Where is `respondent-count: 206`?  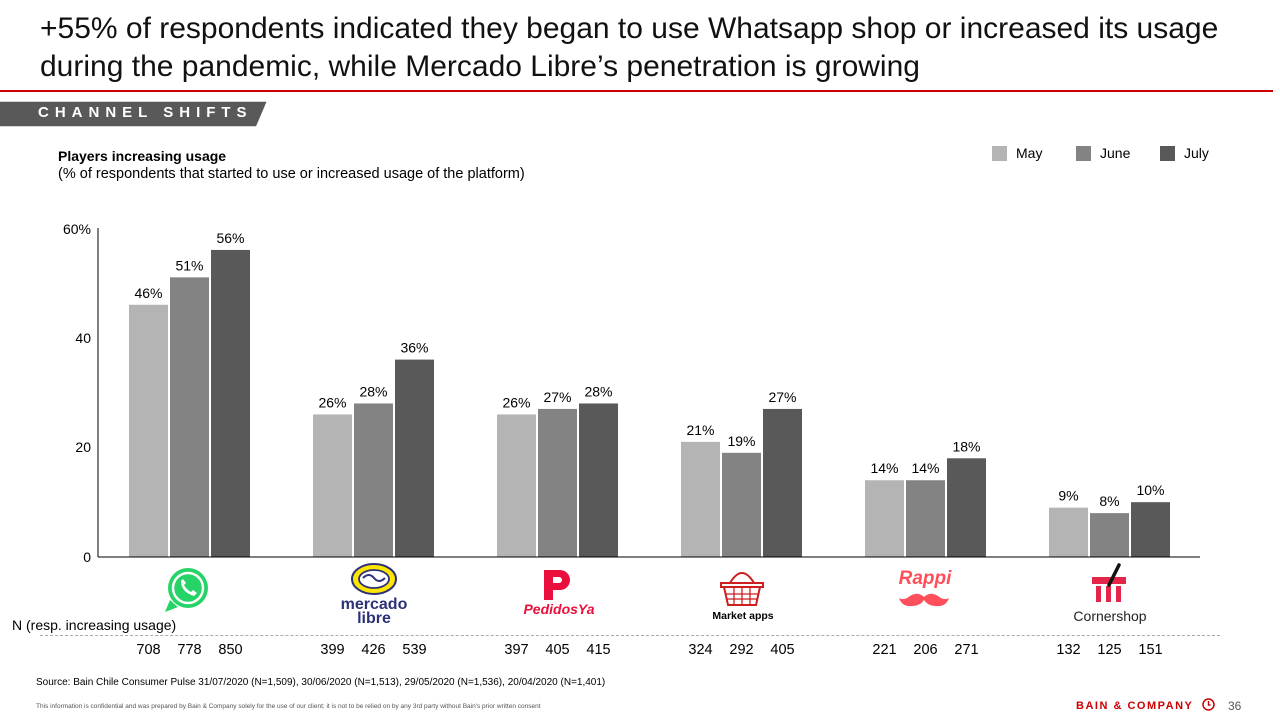
respondent-count: 206 is located at coordinates (925, 650).